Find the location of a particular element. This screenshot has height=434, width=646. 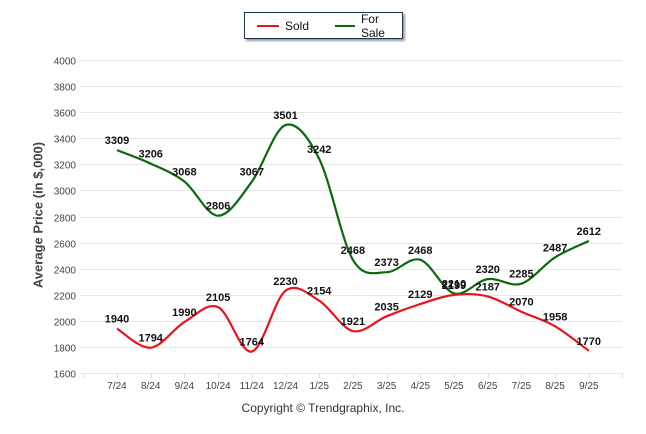

x-tick-label: 10/24 is located at coordinates (218, 386).